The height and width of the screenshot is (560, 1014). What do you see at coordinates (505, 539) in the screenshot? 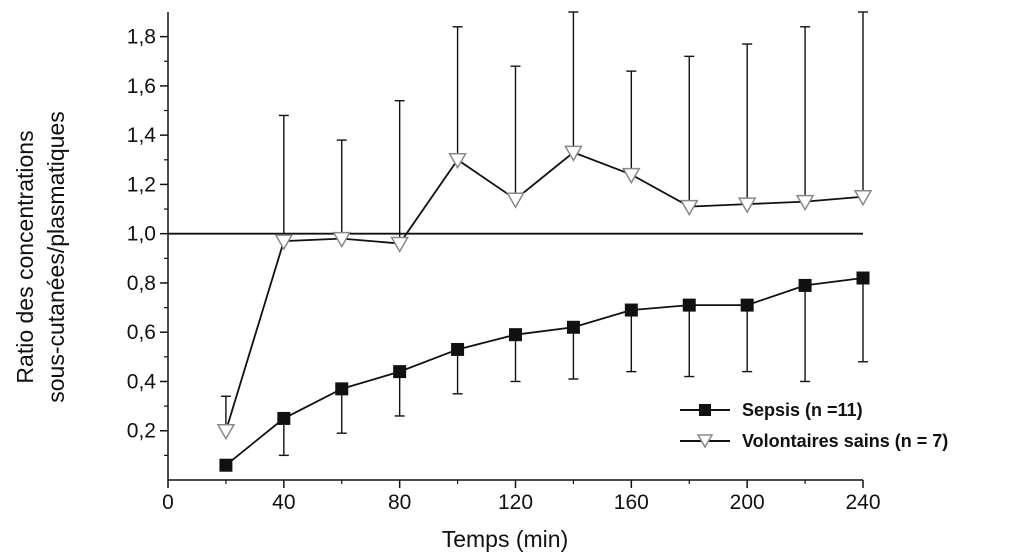
I see `x-axis-label: Temps (min)` at bounding box center [505, 539].